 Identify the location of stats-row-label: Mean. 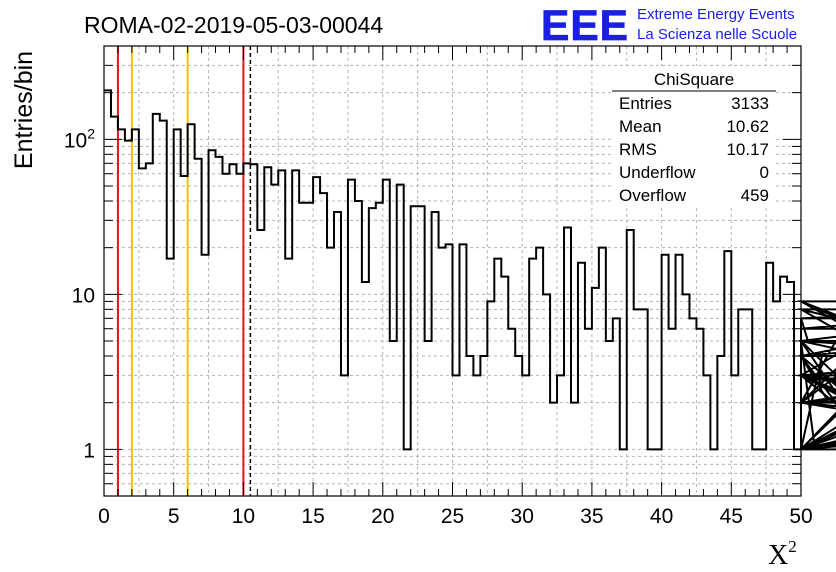
(640, 126).